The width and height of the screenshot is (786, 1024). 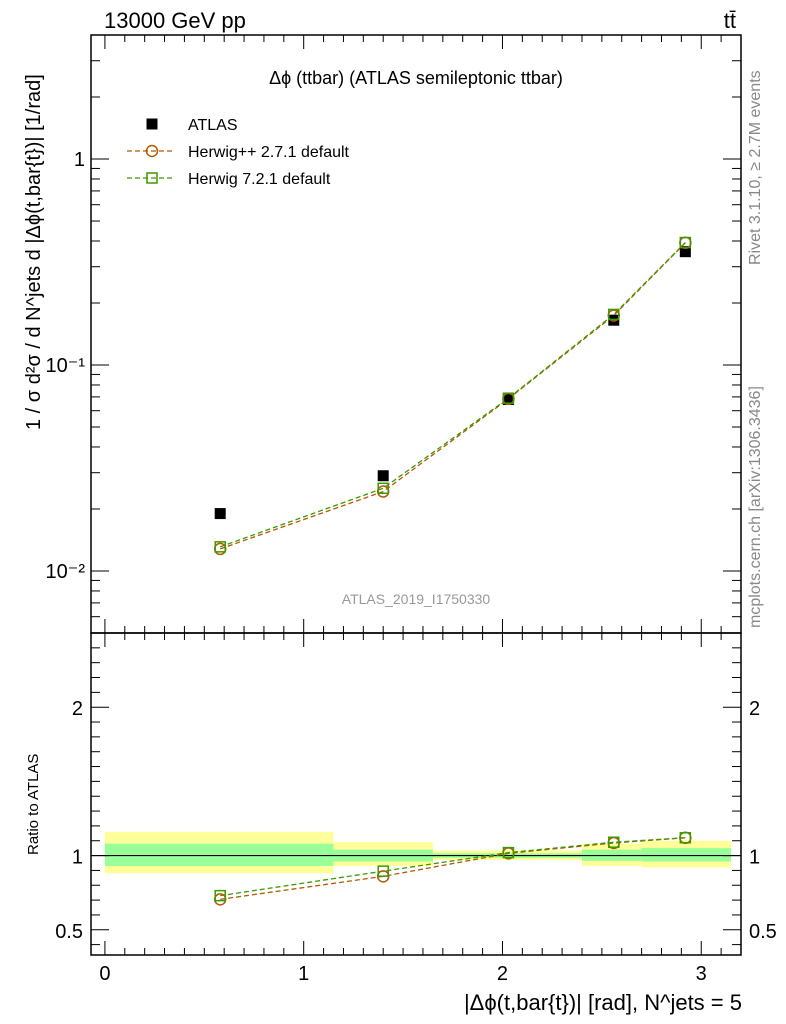 I want to click on collision-label: 13000 GeV pp, so click(x=175, y=20).